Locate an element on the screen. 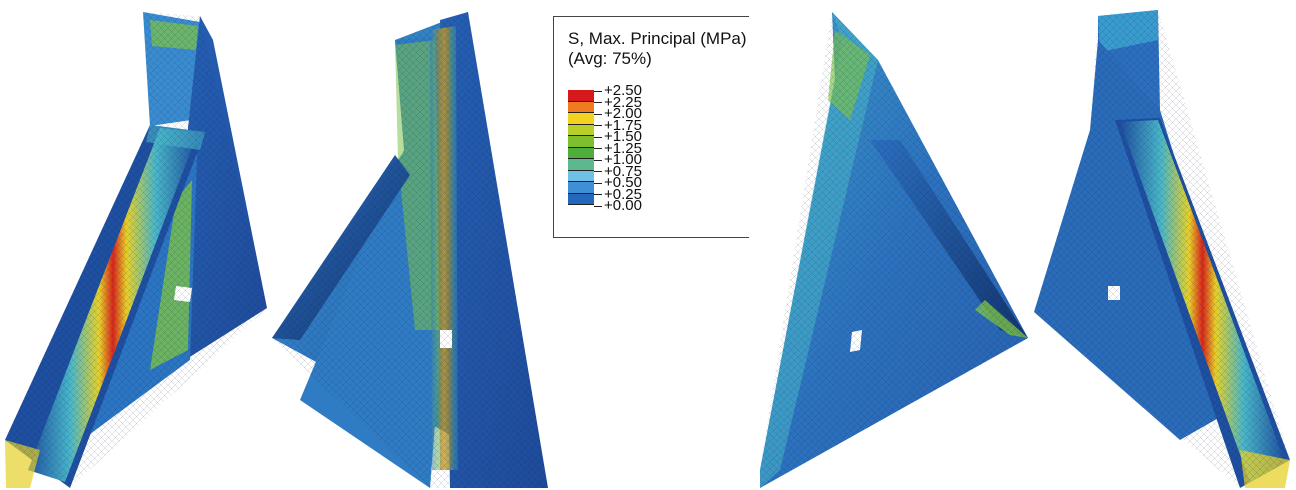 The image size is (1296, 490). legend-subtitle: (Avg: 75%) is located at coordinates (610, 58).